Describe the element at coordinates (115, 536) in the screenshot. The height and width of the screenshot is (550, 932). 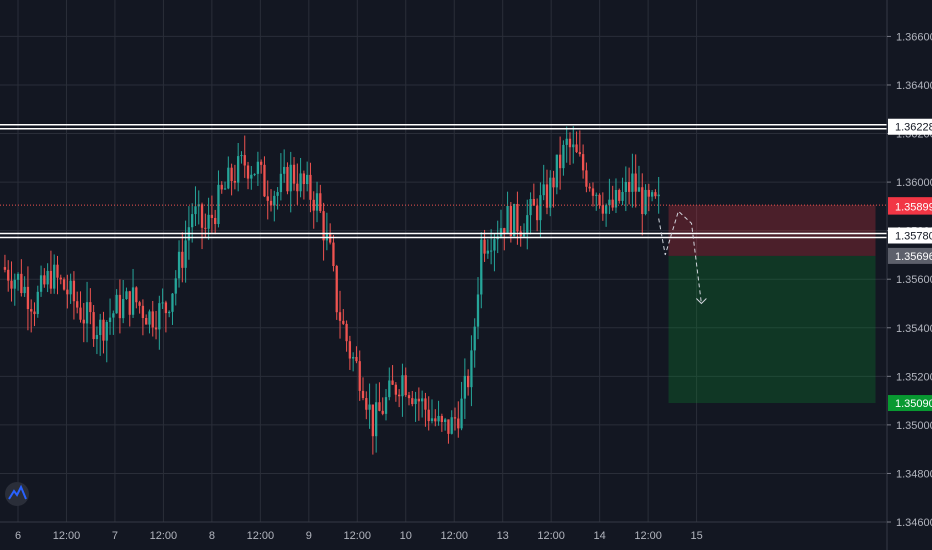
I see `time-tick-label: 7` at that location.